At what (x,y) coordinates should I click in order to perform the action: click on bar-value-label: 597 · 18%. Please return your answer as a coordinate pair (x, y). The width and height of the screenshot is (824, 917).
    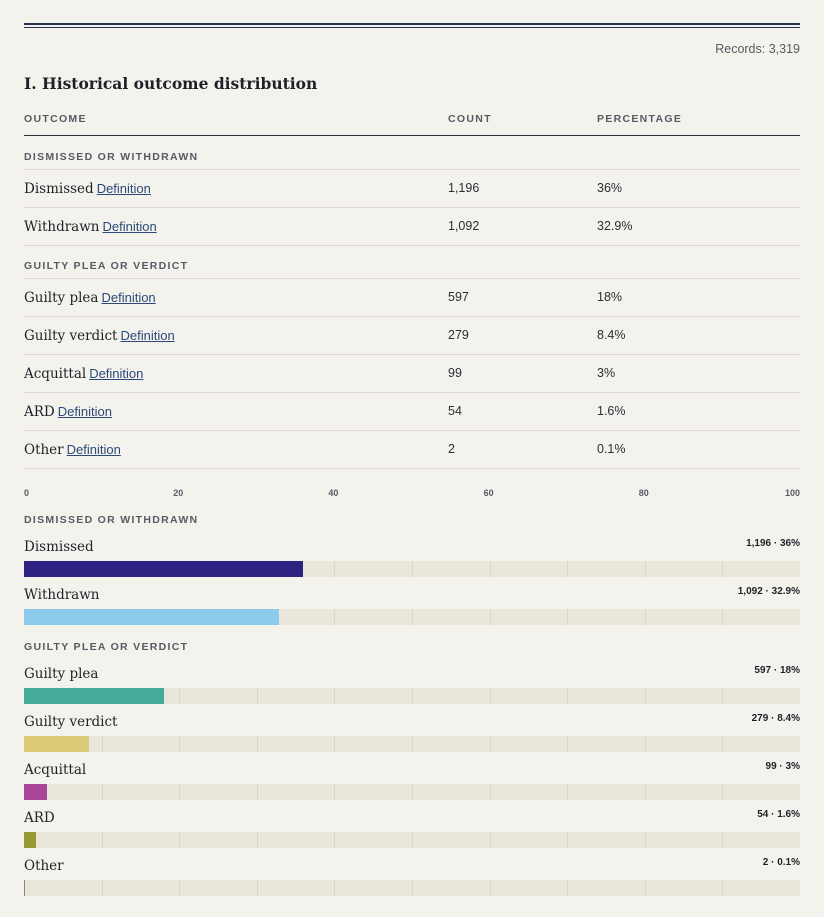
    Looking at the image, I should click on (777, 670).